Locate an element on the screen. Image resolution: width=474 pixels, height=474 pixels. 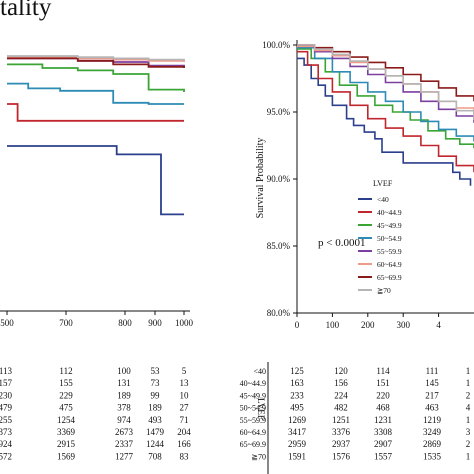
right-risk-cell: 111 is located at coordinates (432, 371).